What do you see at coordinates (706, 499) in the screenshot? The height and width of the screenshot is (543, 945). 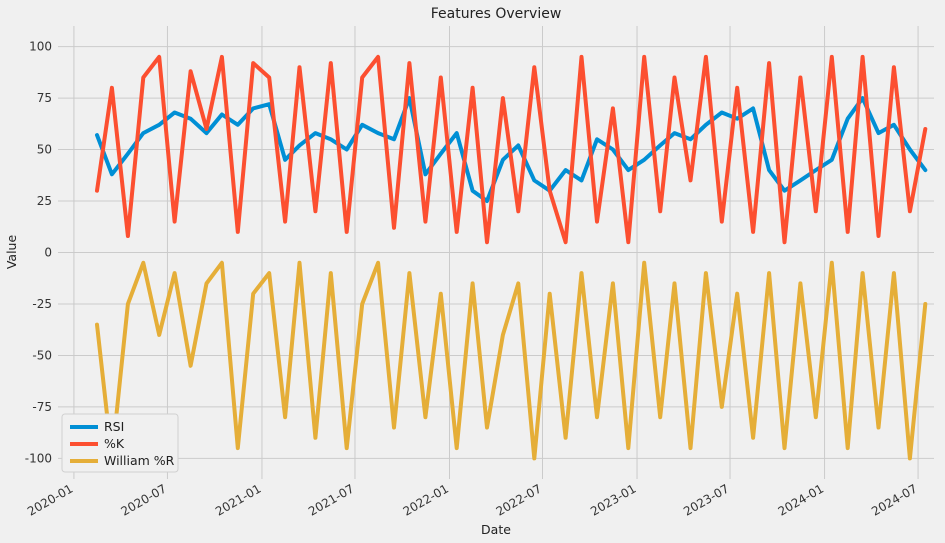 I see `x-tick-label: 2023-07` at bounding box center [706, 499].